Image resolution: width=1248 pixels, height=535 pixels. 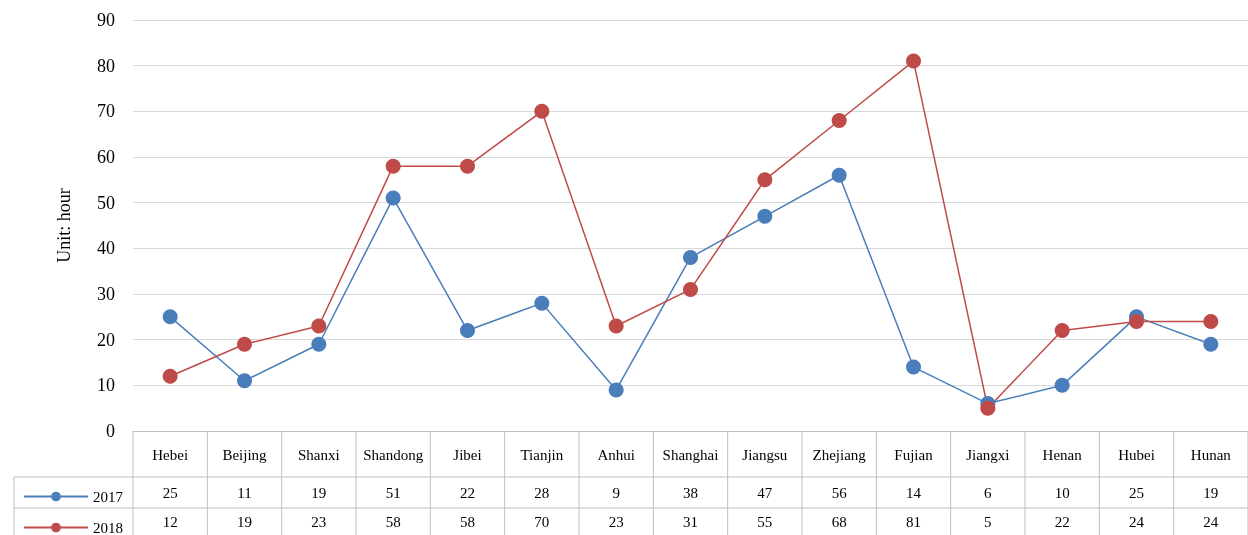 What do you see at coordinates (988, 492) in the screenshot?
I see `data-label: 6` at bounding box center [988, 492].